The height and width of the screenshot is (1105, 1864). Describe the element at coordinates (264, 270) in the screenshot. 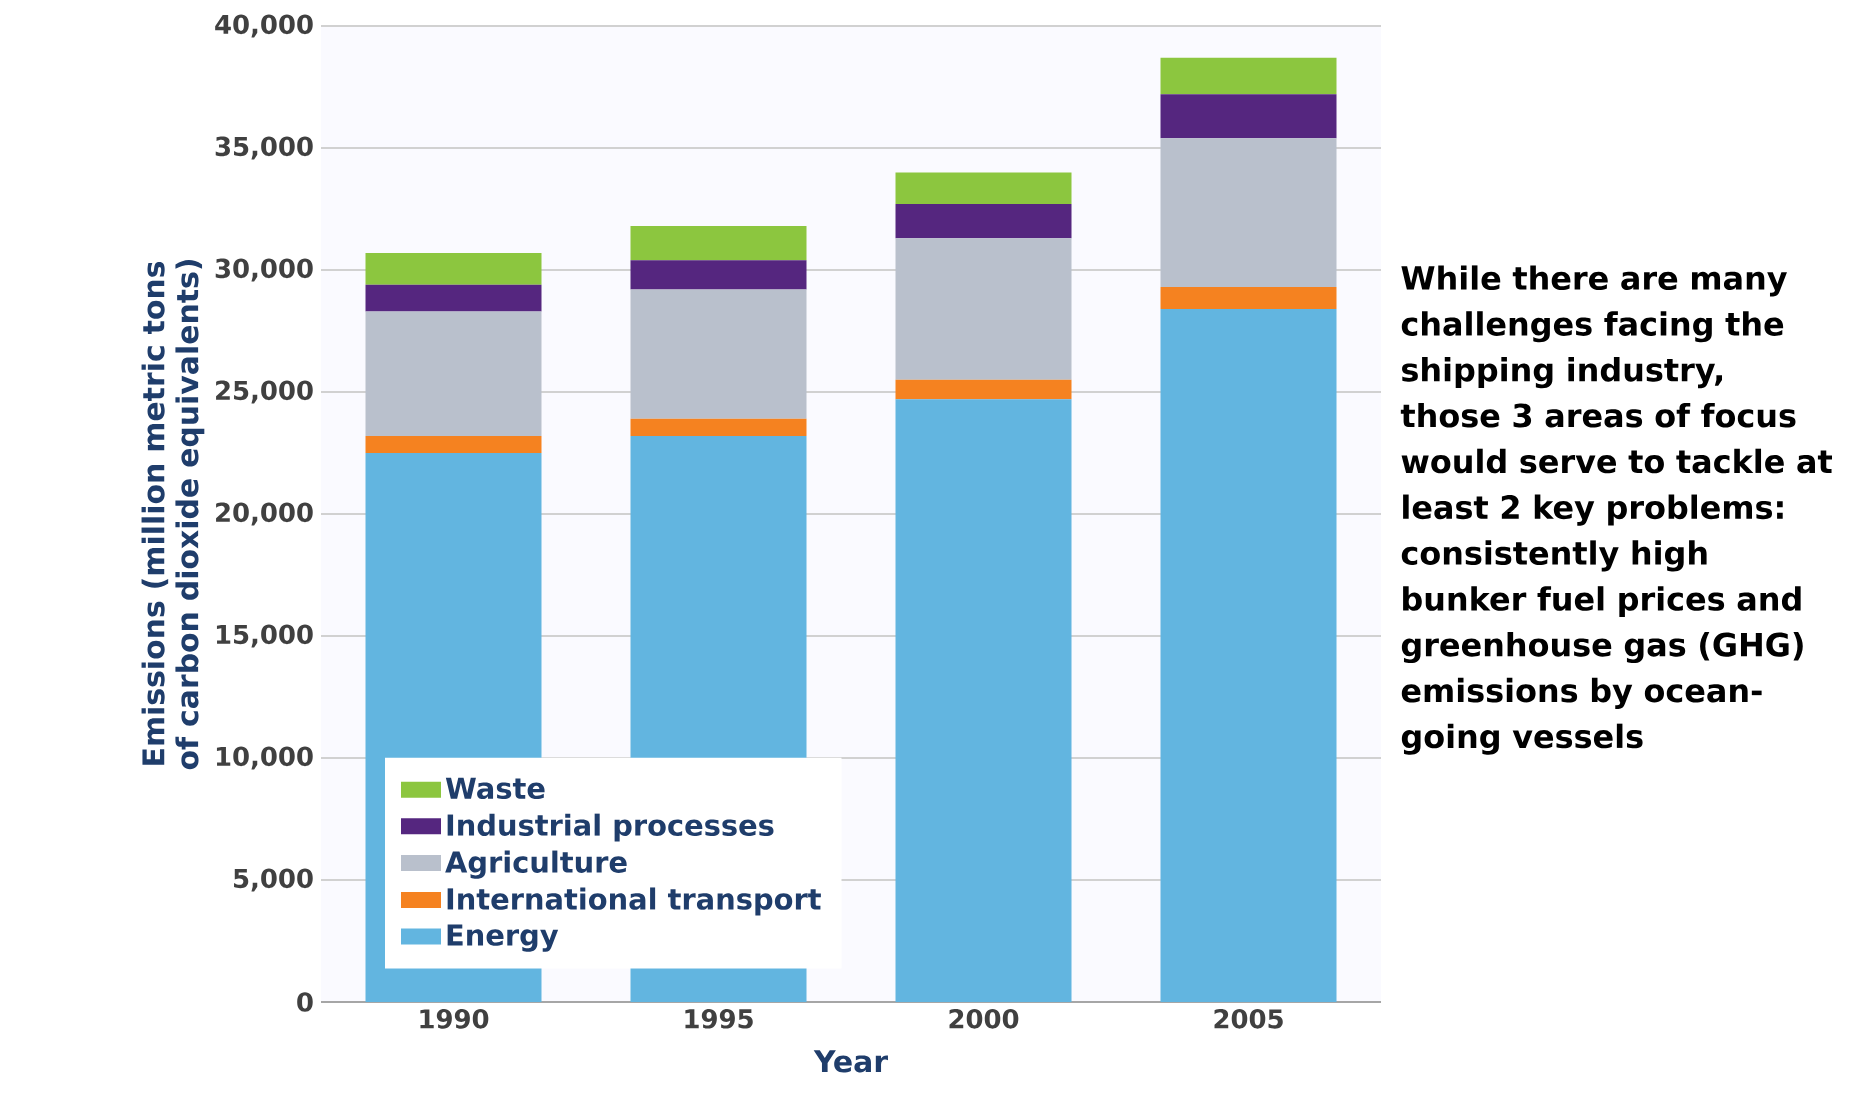

I see `y-tick-label: 30,000` at that location.